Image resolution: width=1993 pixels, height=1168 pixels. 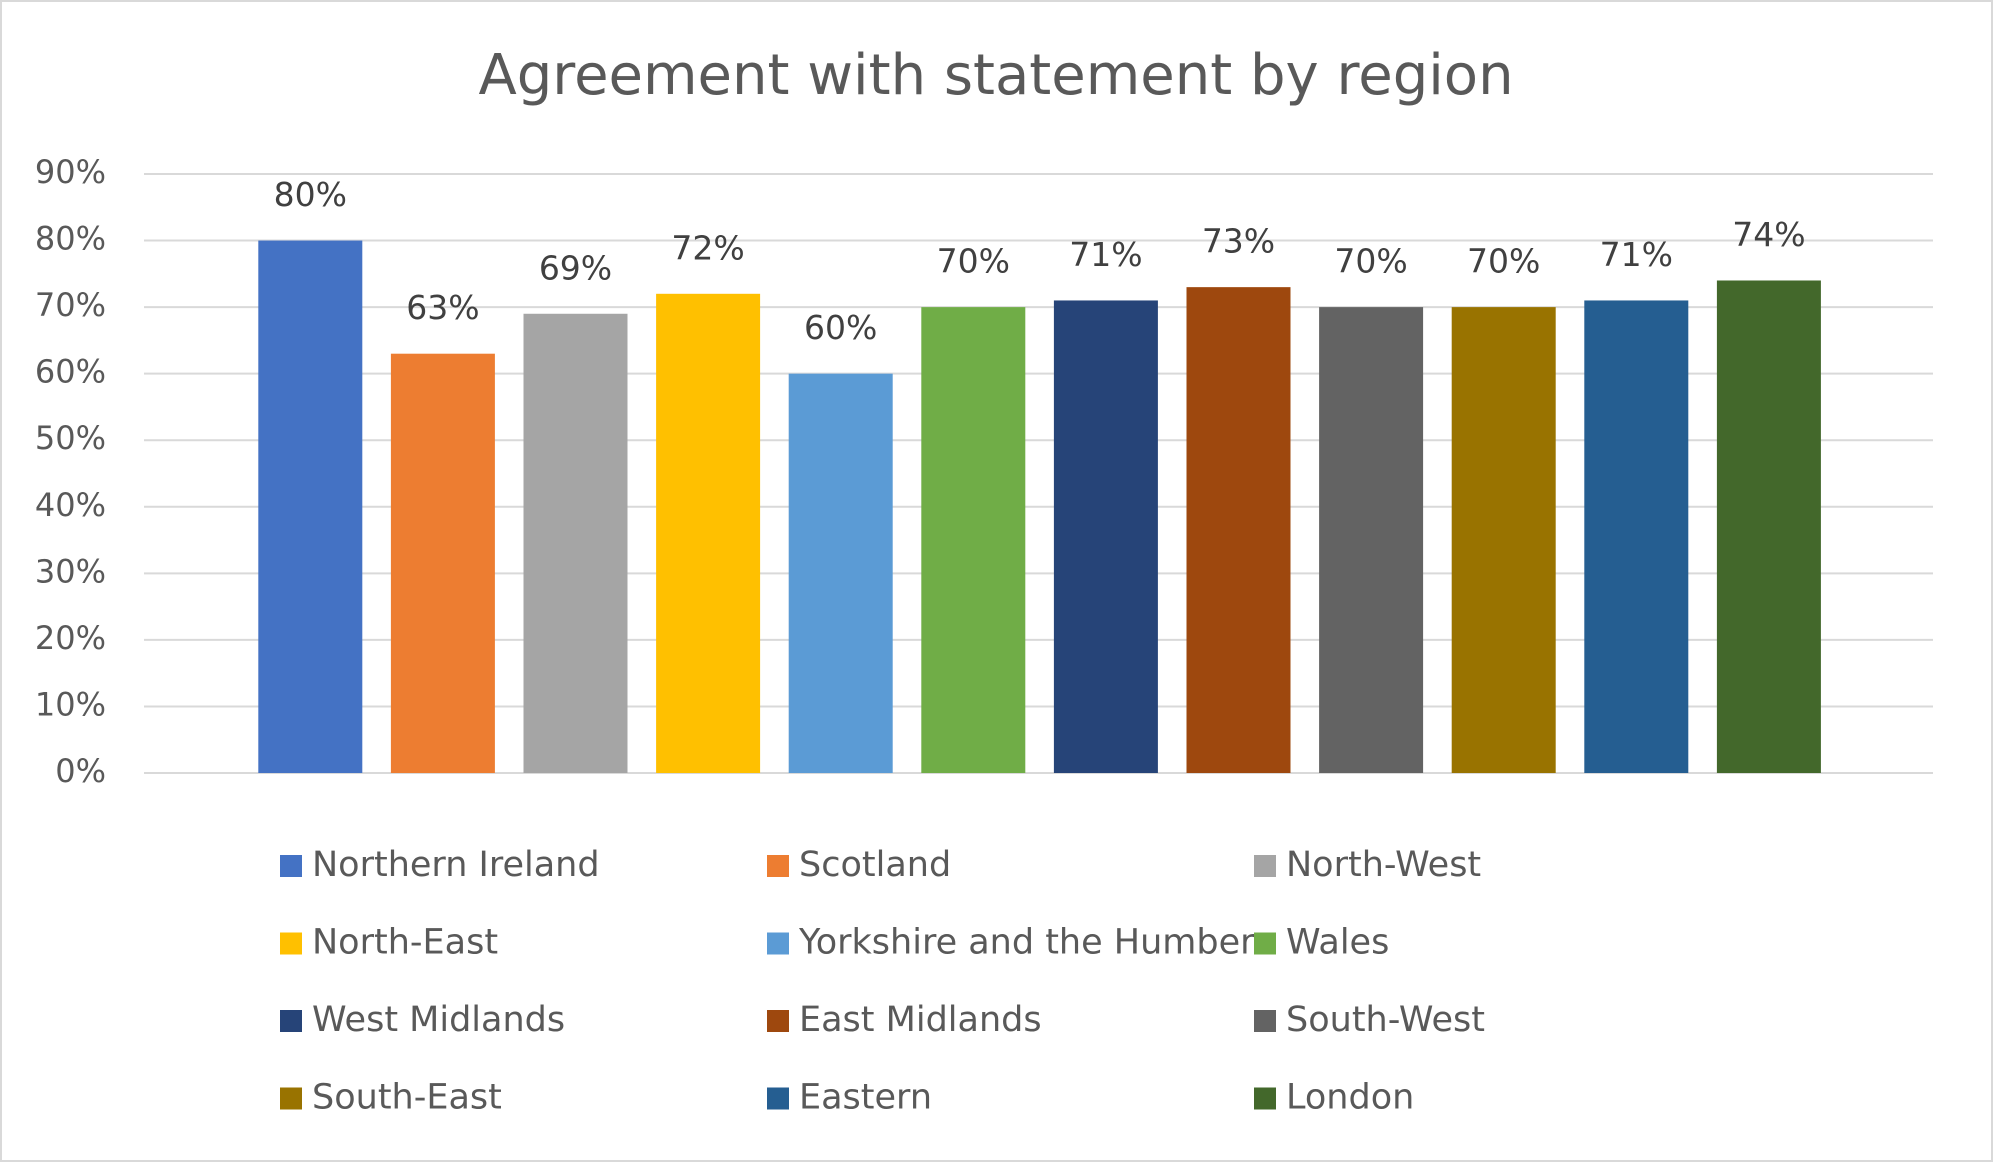 What do you see at coordinates (70, 372) in the screenshot?
I see `y-tick-label: 60%` at bounding box center [70, 372].